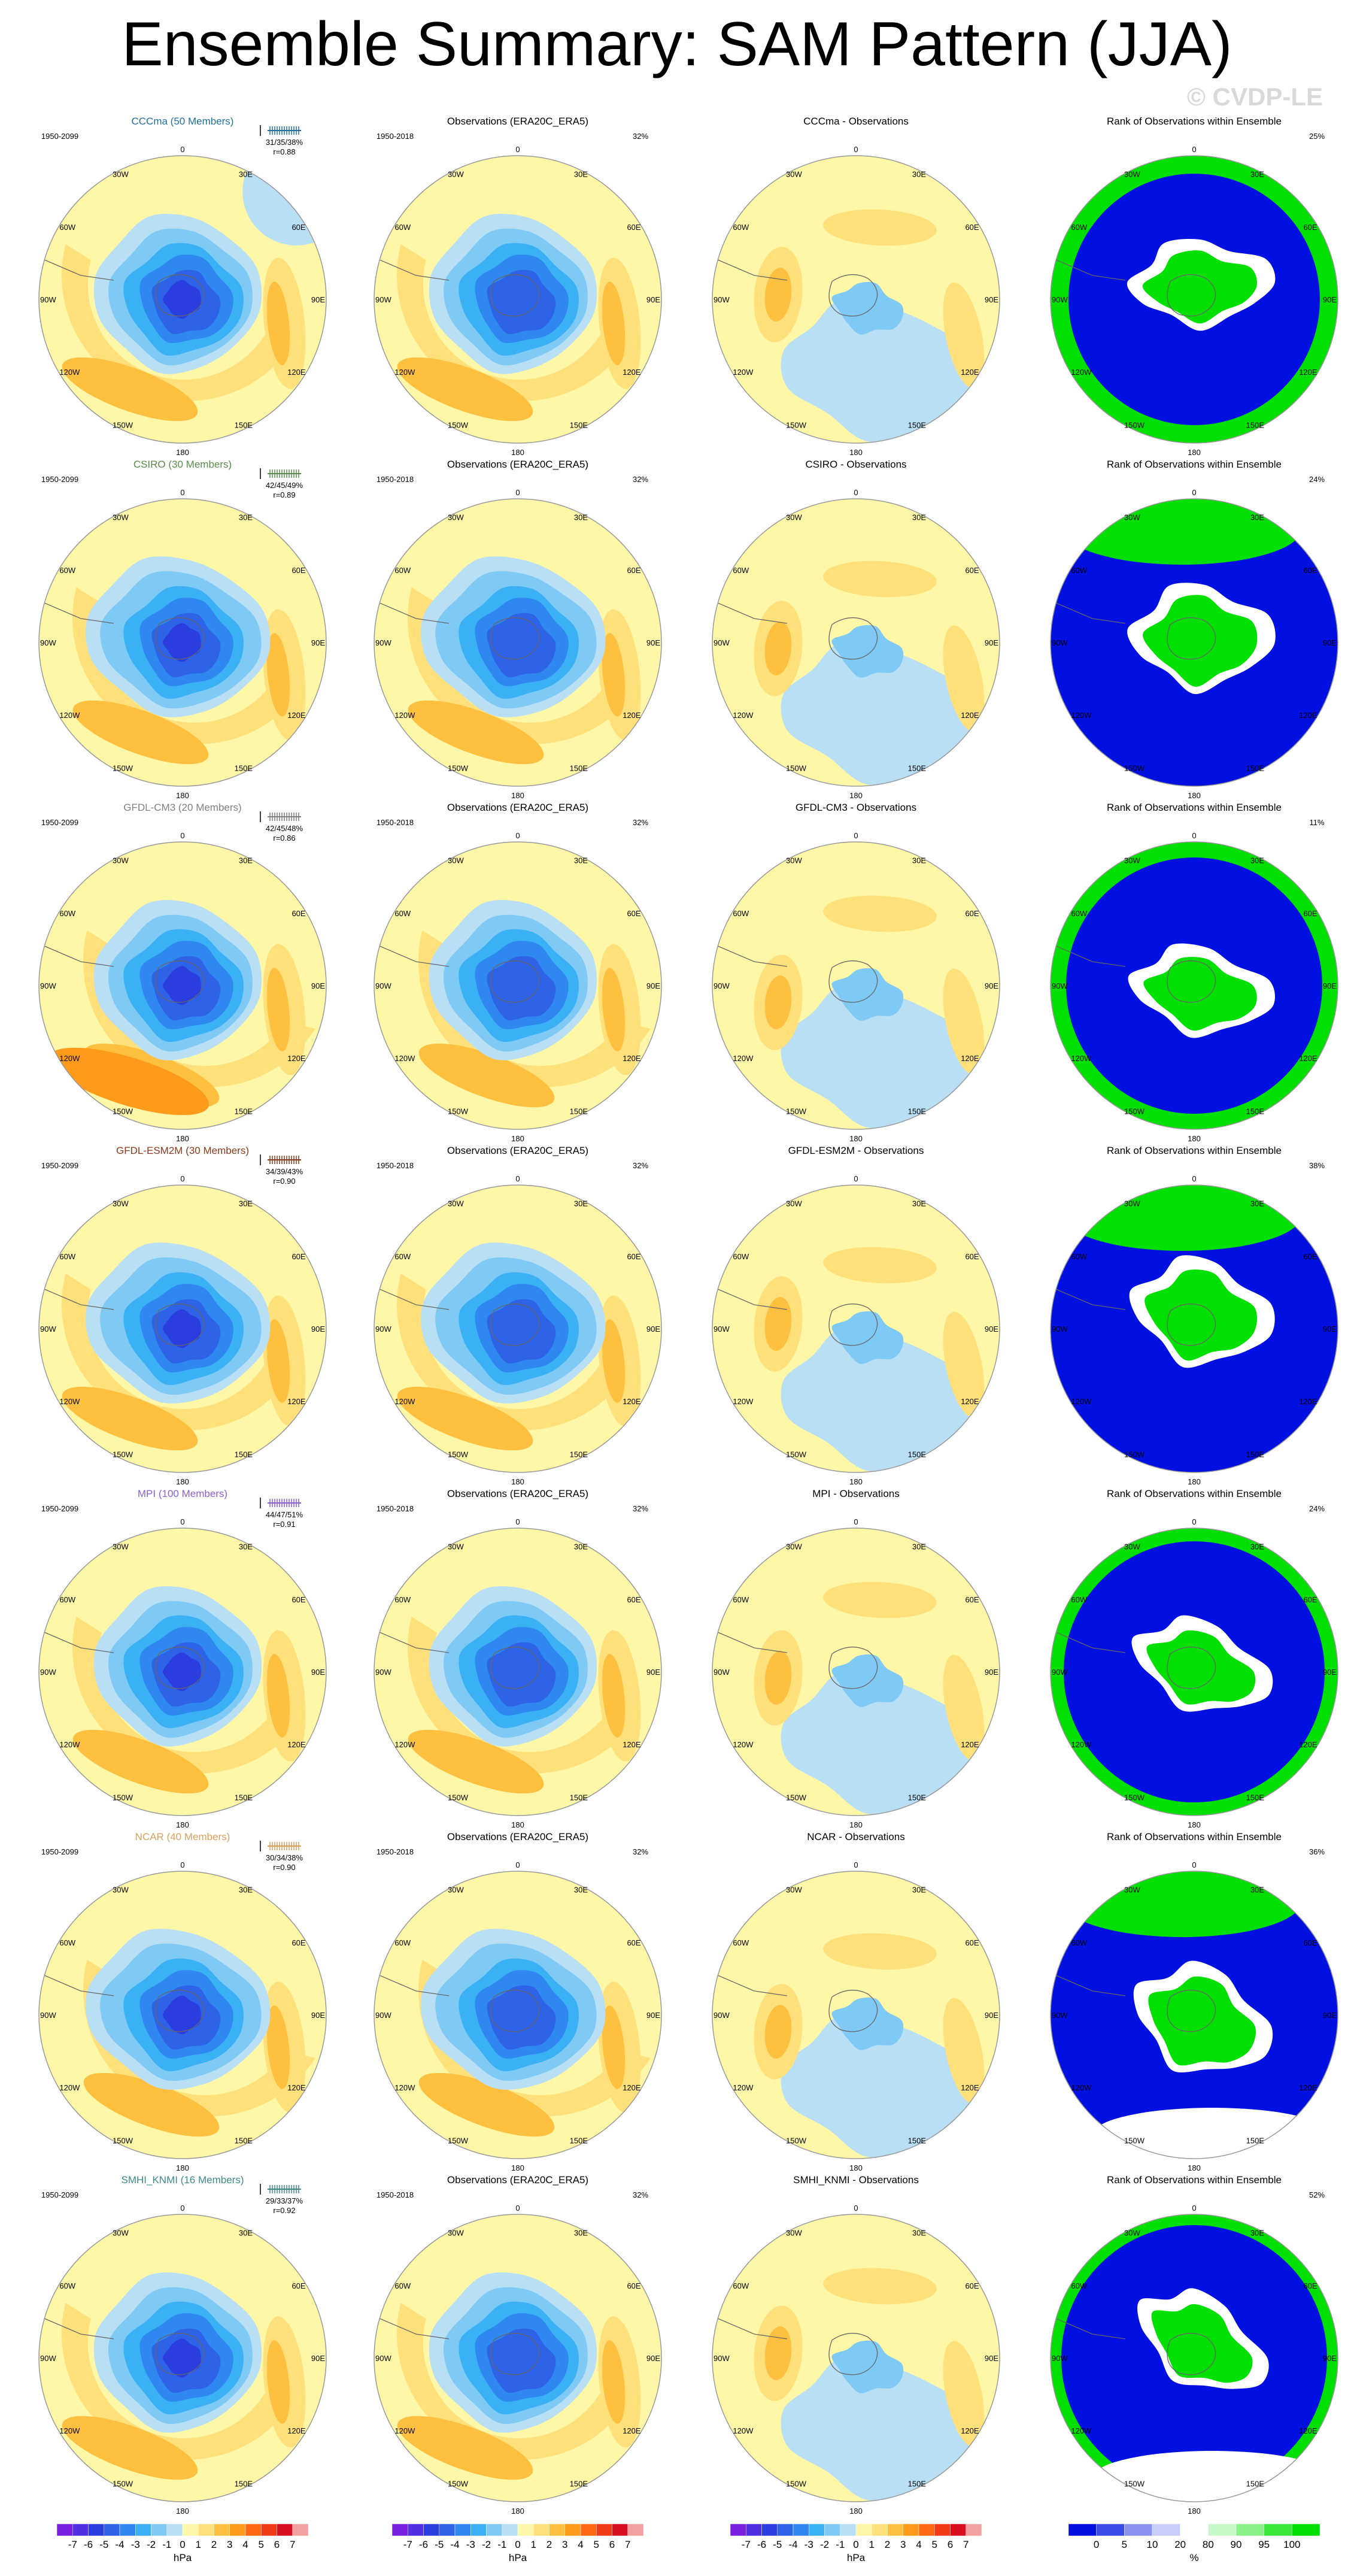 This screenshot has width=1354, height=2576. Describe the element at coordinates (1291, 2544) in the screenshot. I see `colorbar-tick-label: 100` at that location.